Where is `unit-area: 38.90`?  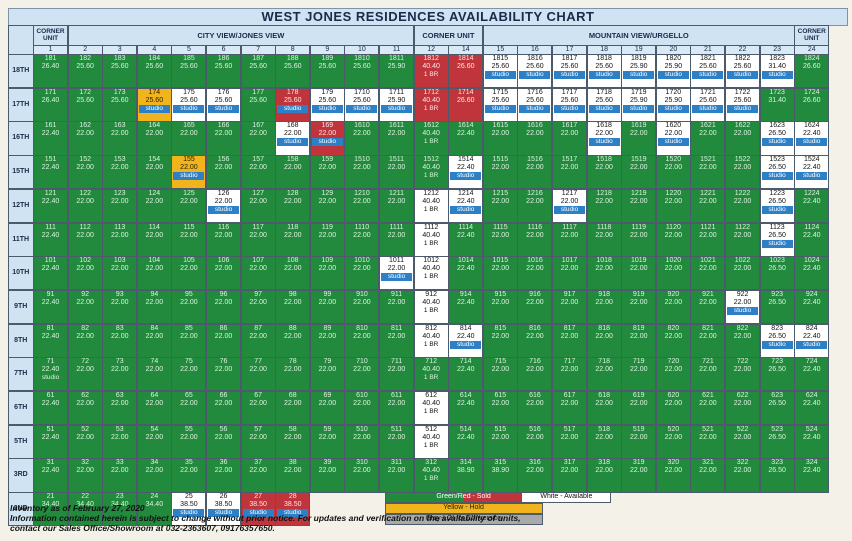 unit-area: 38.90 is located at coordinates (500, 471).